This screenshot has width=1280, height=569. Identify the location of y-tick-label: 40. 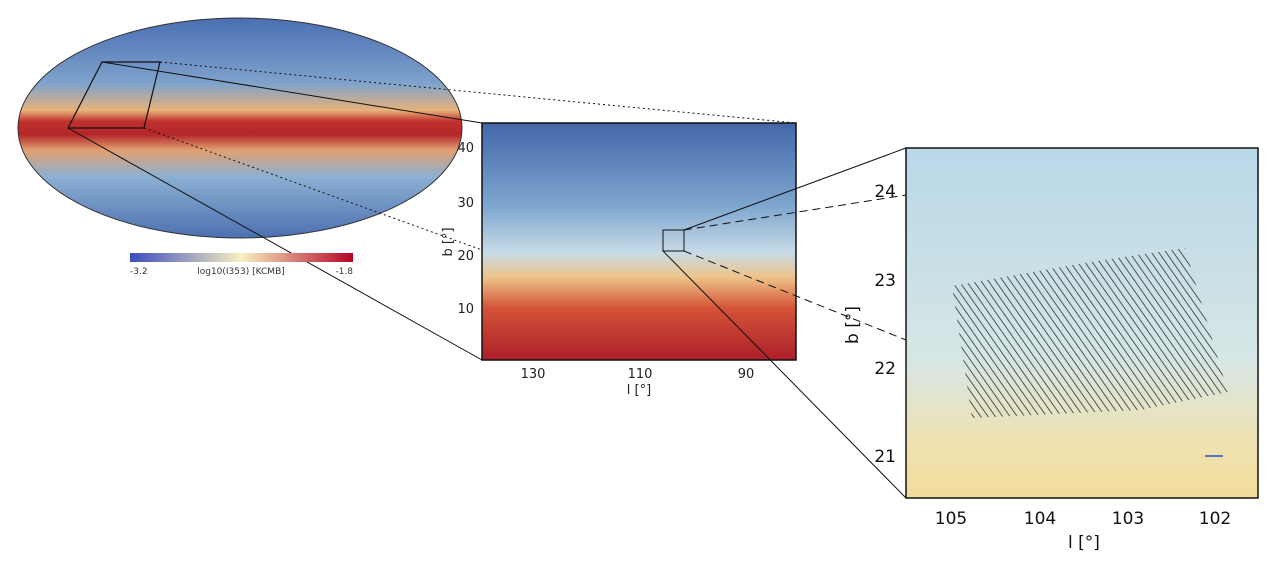
(465, 148).